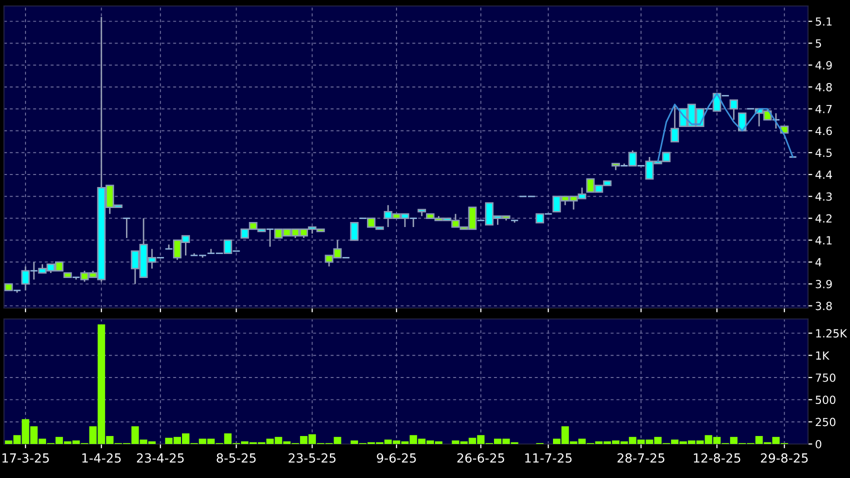 This screenshot has height=478, width=850. I want to click on y-tick-label: 4.9, so click(823, 65).